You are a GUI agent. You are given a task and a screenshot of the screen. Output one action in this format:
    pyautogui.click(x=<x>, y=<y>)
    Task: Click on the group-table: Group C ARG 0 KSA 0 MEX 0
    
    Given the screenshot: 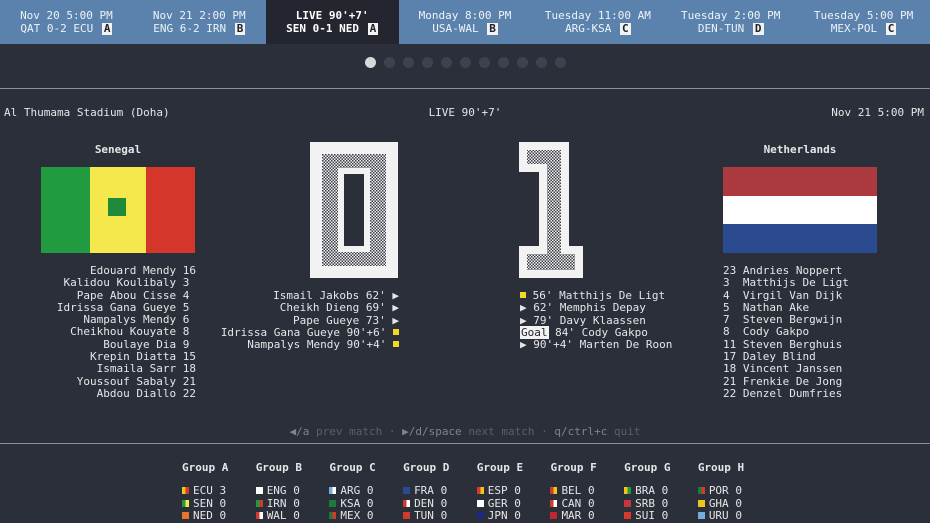 What is the action you would take?
    pyautogui.click(x=359, y=492)
    